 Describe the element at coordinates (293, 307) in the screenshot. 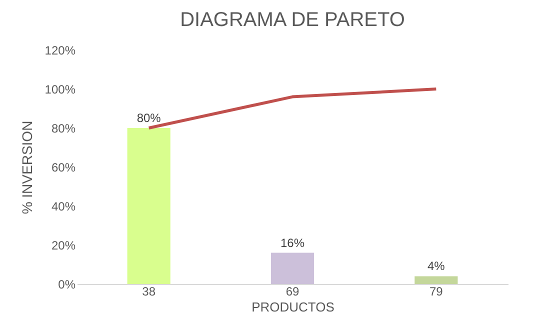

I see `x-axis-title: PRODUCTOS` at that location.